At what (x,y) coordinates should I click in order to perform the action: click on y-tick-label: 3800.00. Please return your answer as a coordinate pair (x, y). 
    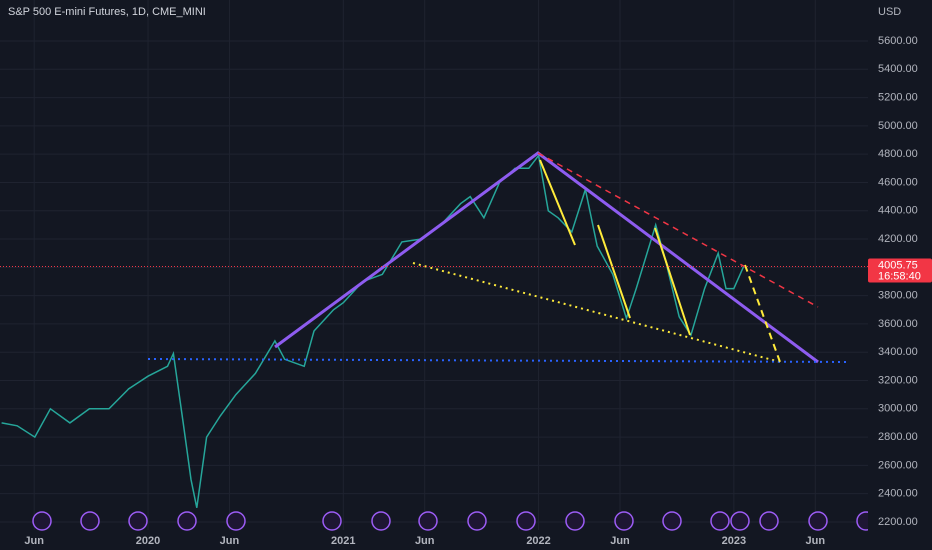
    Looking at the image, I should click on (898, 296).